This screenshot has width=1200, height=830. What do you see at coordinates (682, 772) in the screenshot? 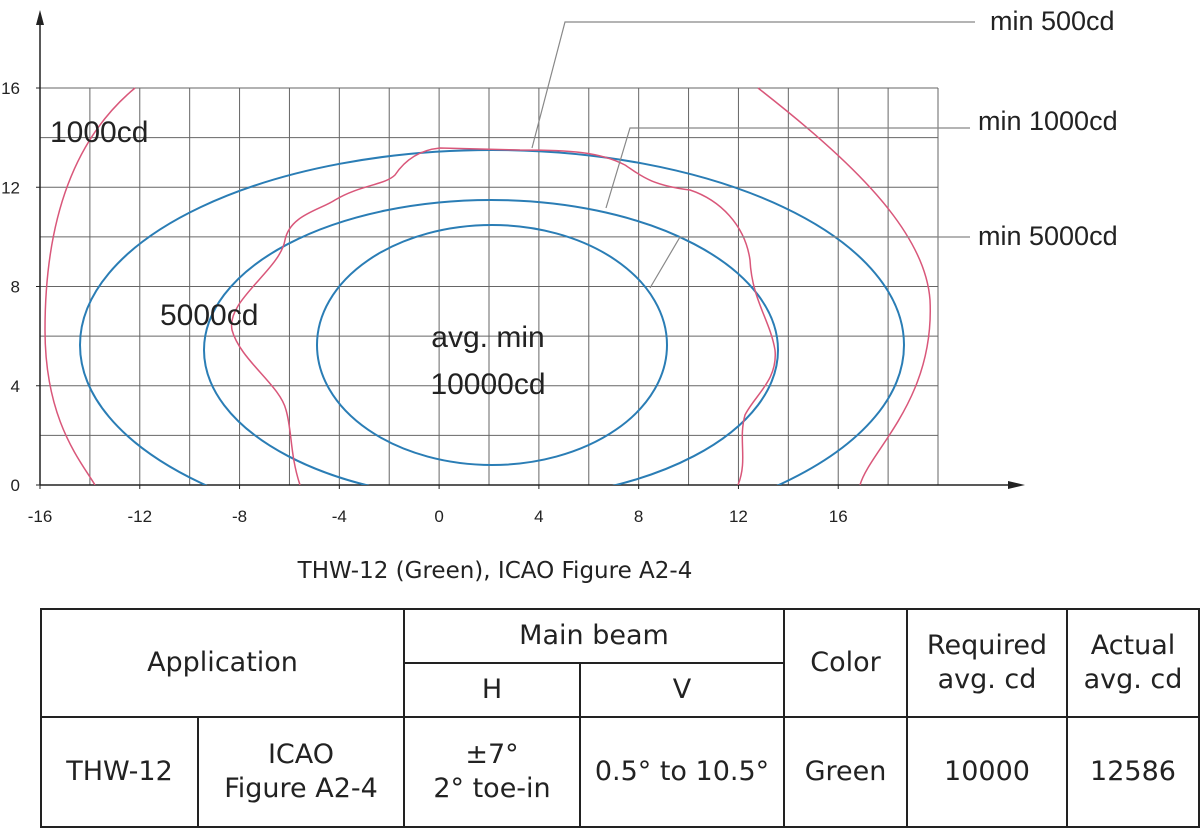
I see `cell: 0.5° to 10.5°` at bounding box center [682, 772].